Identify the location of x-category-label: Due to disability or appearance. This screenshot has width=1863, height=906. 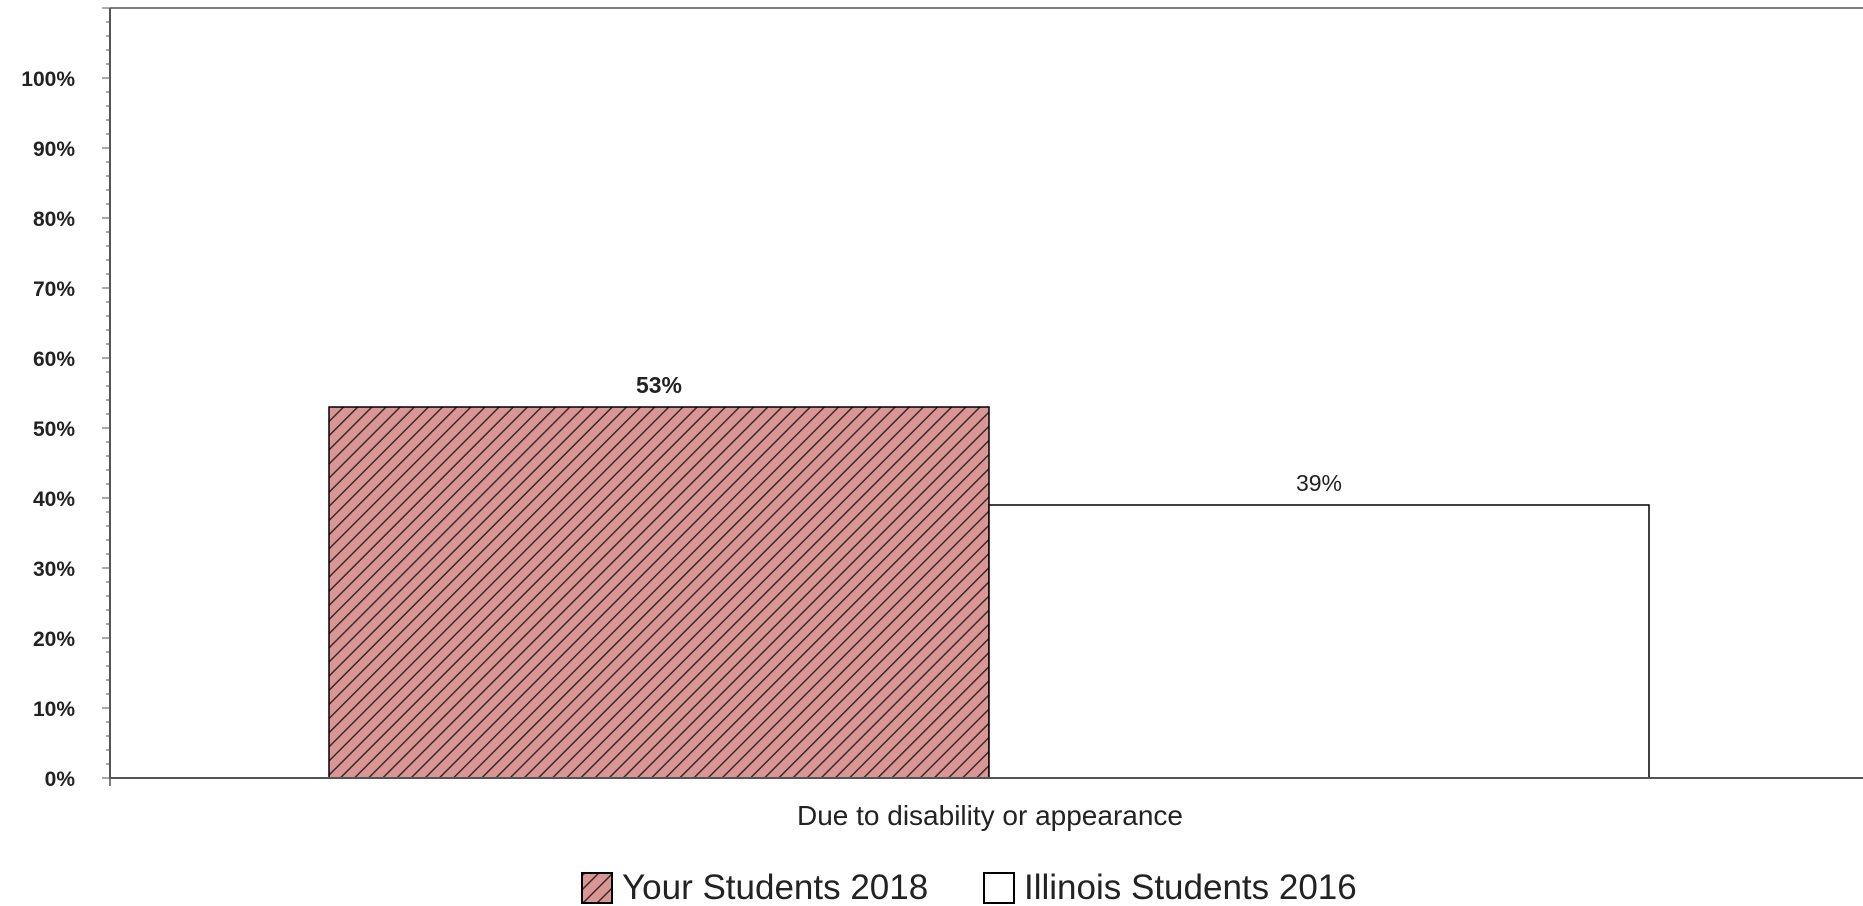
(990, 815).